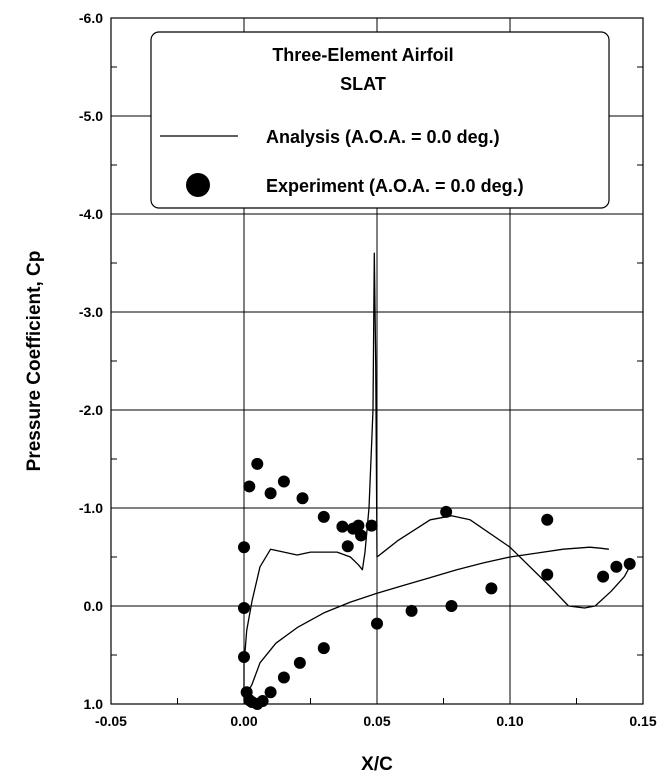 The image size is (661, 778). What do you see at coordinates (34, 361) in the screenshot?
I see `y-axis-label: Pressure Coefficient, Cp` at bounding box center [34, 361].